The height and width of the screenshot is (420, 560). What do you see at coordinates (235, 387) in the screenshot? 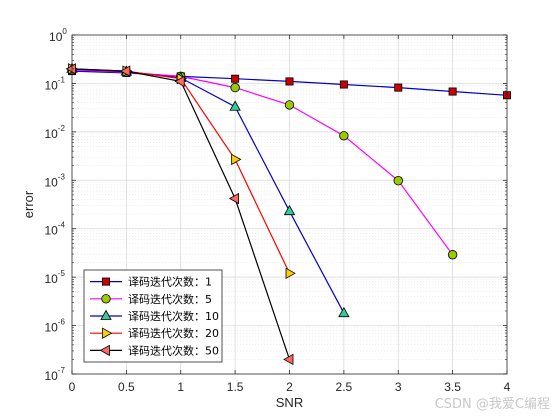
I see `x-tick-label: 1.5` at bounding box center [235, 387].